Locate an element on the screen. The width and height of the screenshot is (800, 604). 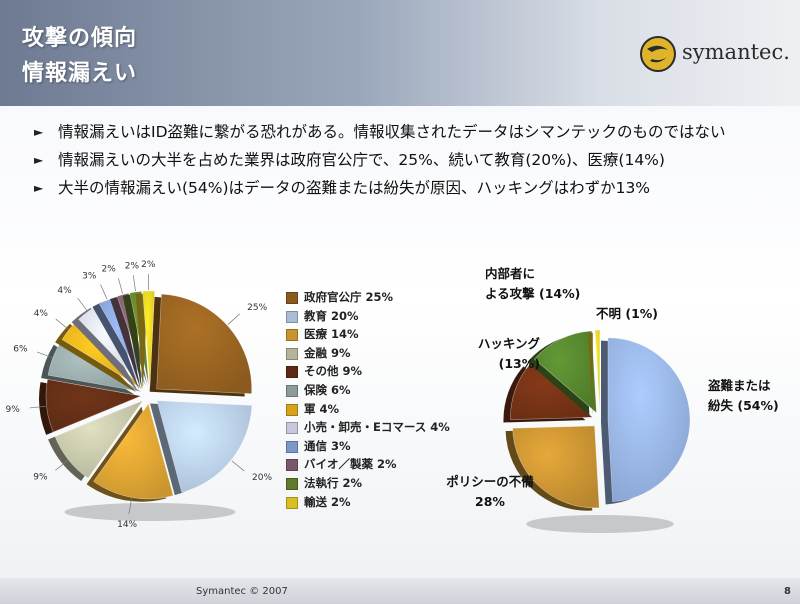
legend-label: 輸送 2% is located at coordinates (327, 501).